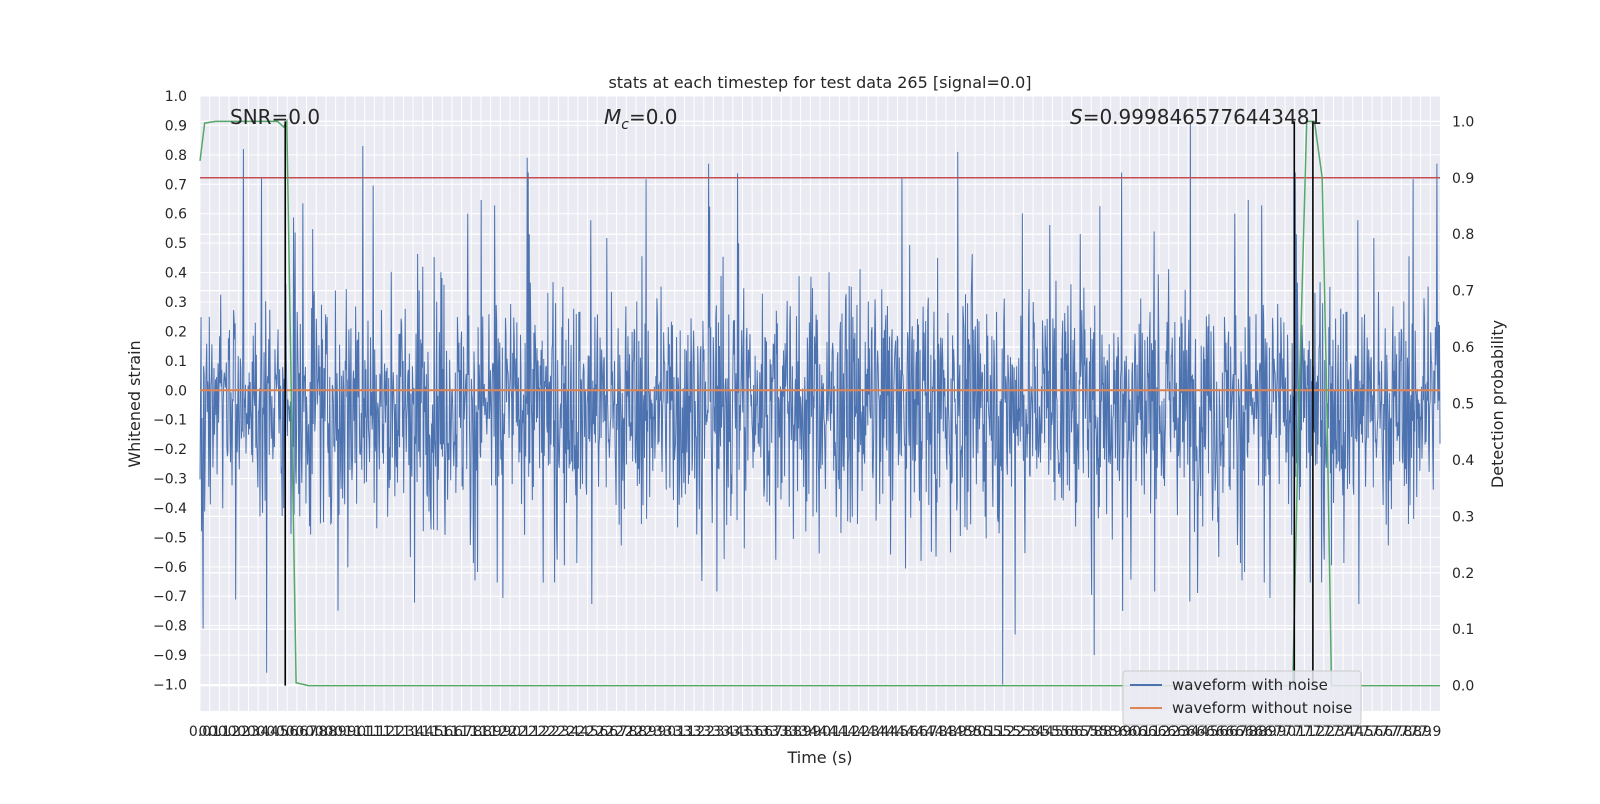 Image resolution: width=1600 pixels, height=804 pixels. I want to click on x-tick-label: 4.9, so click(955, 732).